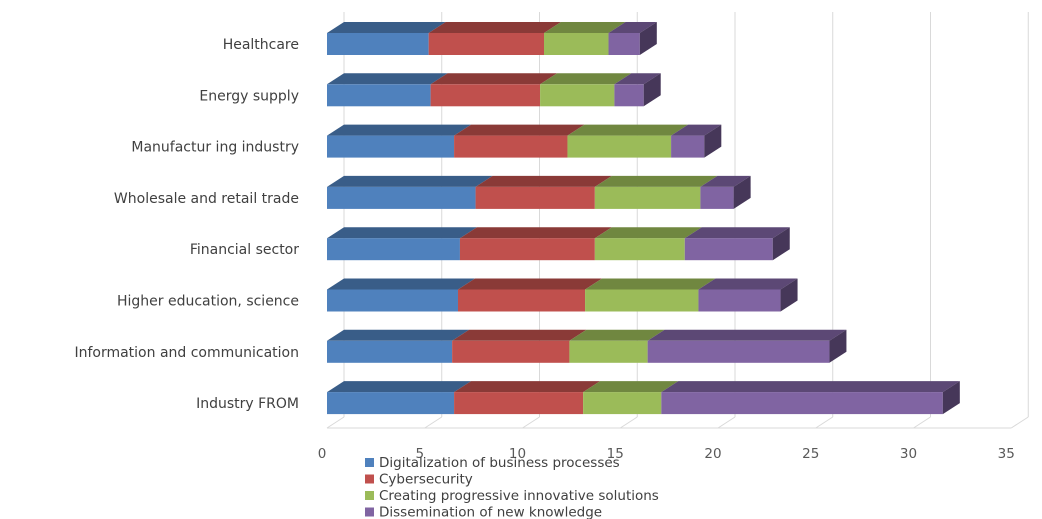 The height and width of the screenshot is (519, 1042). Describe the element at coordinates (186, 353) in the screenshot. I see `category-label: Information and communication` at that location.